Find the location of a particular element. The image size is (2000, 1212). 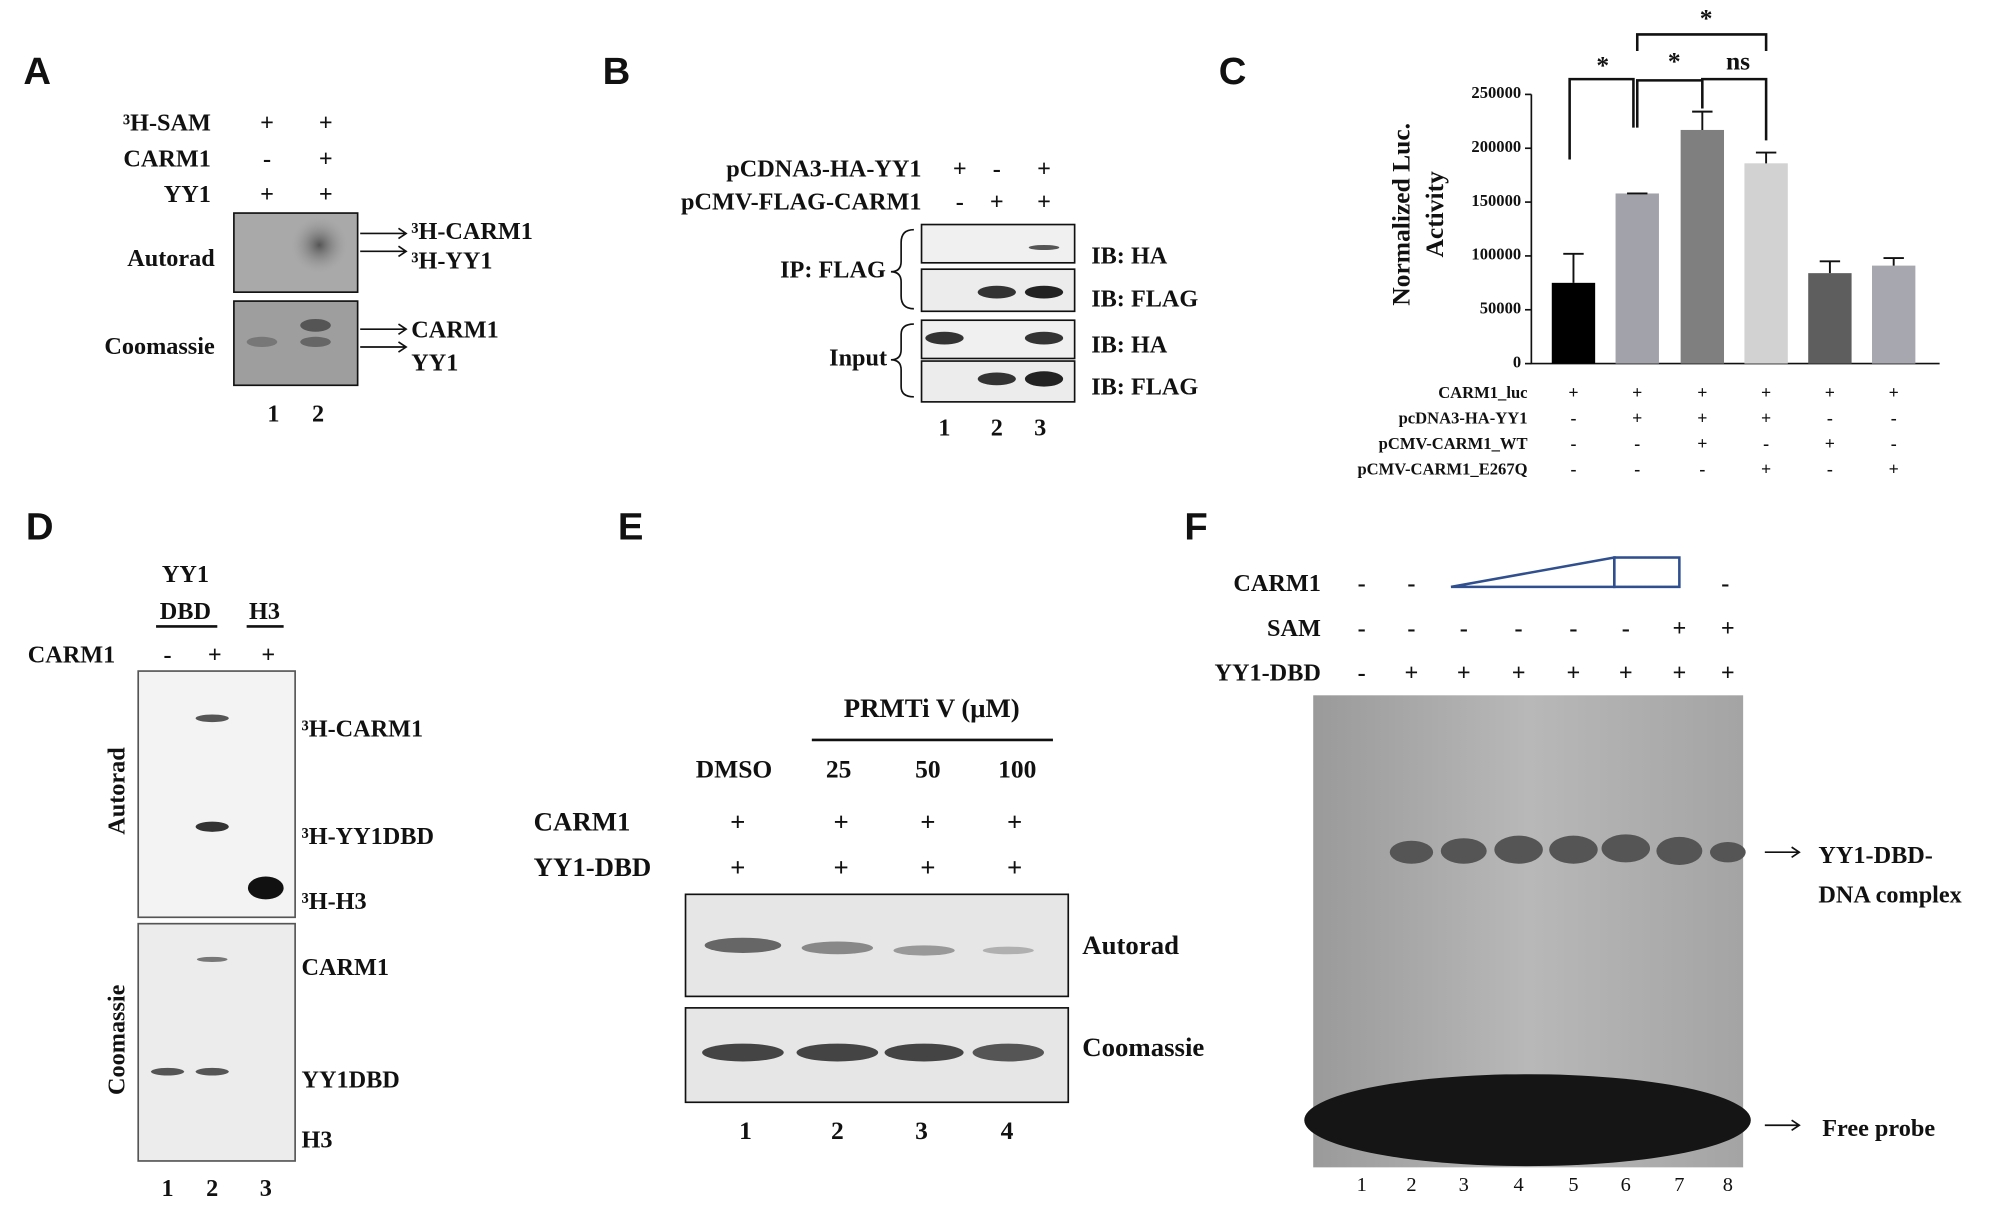

blot-label: Autorad is located at coordinates (117, 791).